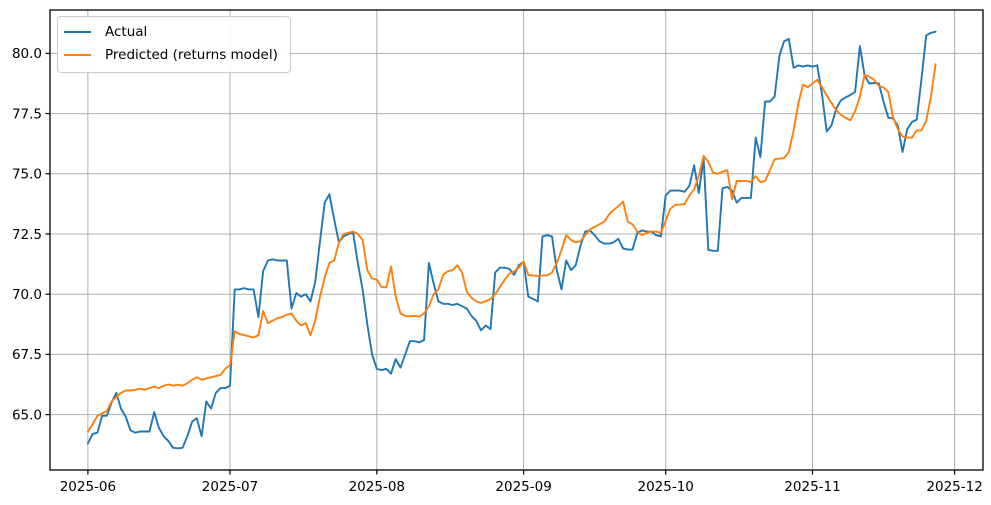 Image resolution: width=991 pixels, height=505 pixels. What do you see at coordinates (812, 487) in the screenshot?
I see `x-tick-label: 2025-11` at bounding box center [812, 487].